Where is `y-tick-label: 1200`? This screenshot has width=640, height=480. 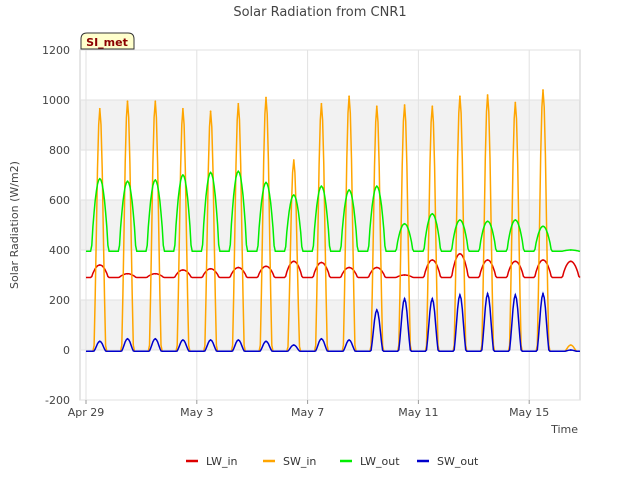 y-tick-label: 1200 is located at coordinates (56, 50).